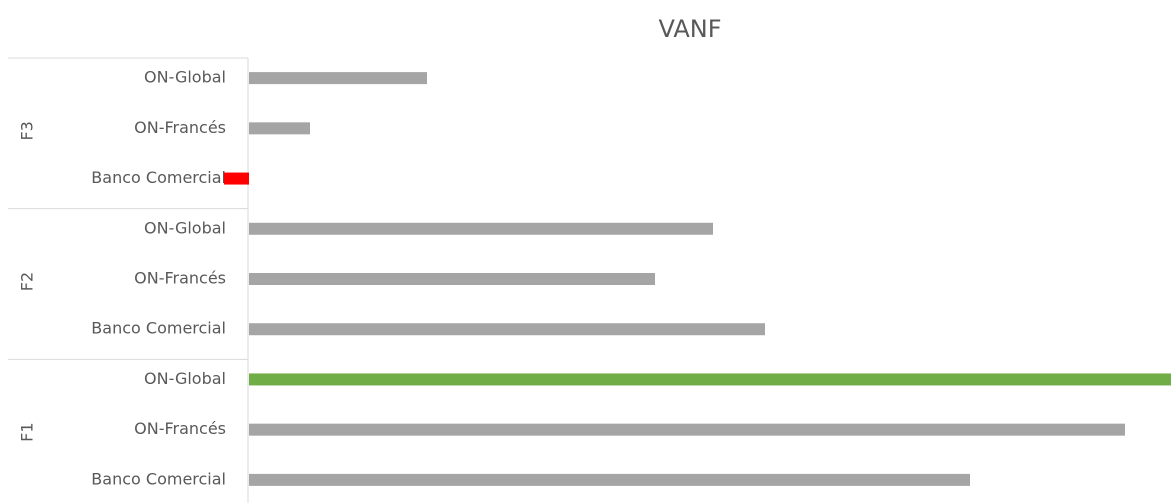 This screenshot has width=1171, height=503. Describe the element at coordinates (689, 29) in the screenshot. I see `chart-title: VANF` at that location.